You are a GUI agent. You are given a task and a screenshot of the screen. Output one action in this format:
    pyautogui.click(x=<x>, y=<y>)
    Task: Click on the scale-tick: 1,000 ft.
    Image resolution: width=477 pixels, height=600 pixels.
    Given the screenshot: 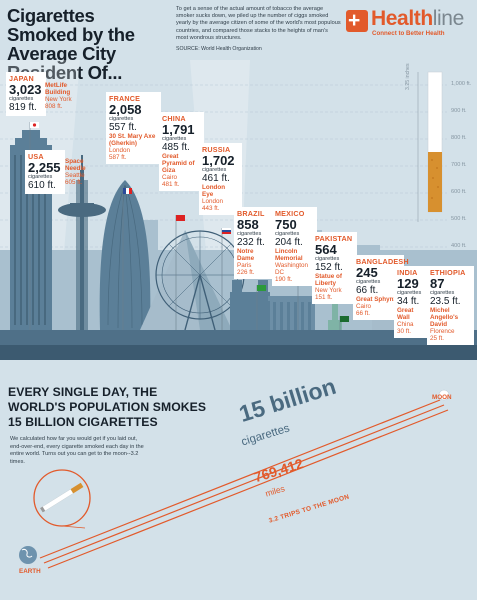 What is the action you would take?
    pyautogui.click(x=461, y=84)
    